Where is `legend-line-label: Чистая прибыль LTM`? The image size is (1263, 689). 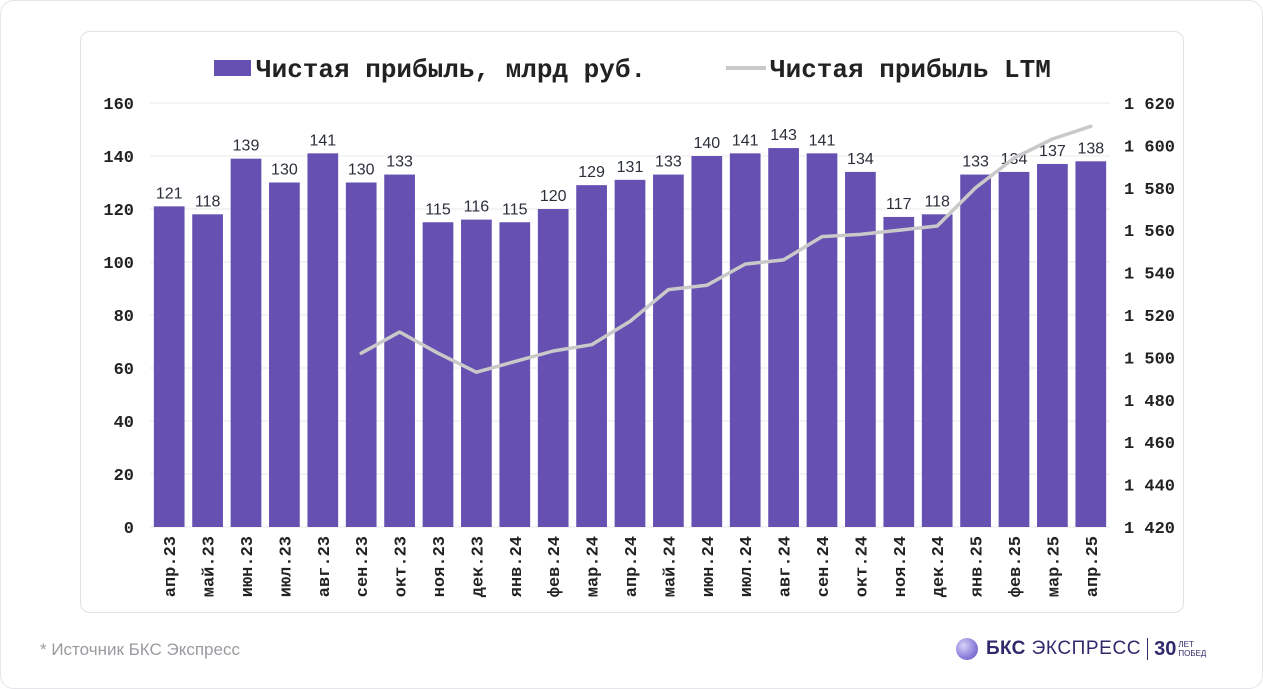
legend-line-label: Чистая прибыль LTM is located at coordinates (910, 70).